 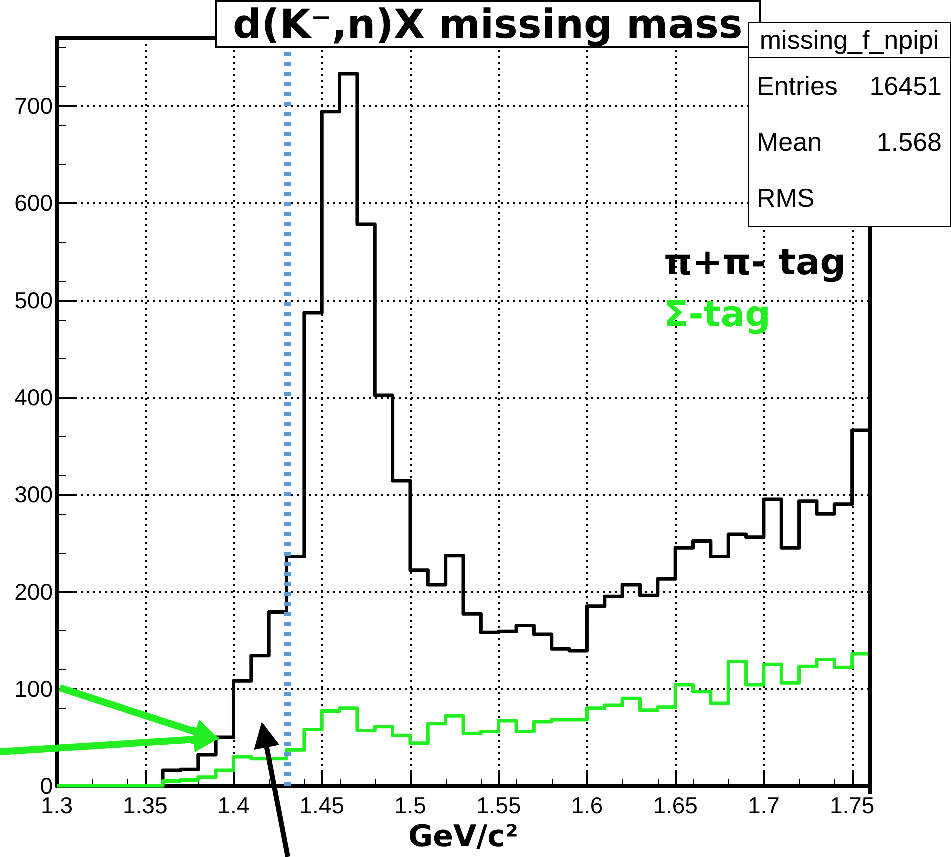 I want to click on x-tick-label: 1.45, so click(x=322, y=805).